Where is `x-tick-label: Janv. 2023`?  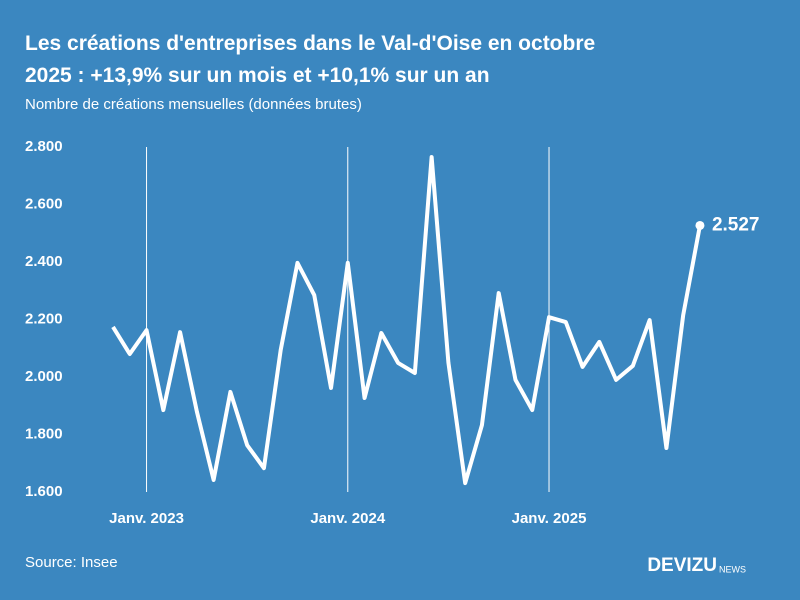 x-tick-label: Janv. 2023 is located at coordinates (146, 518).